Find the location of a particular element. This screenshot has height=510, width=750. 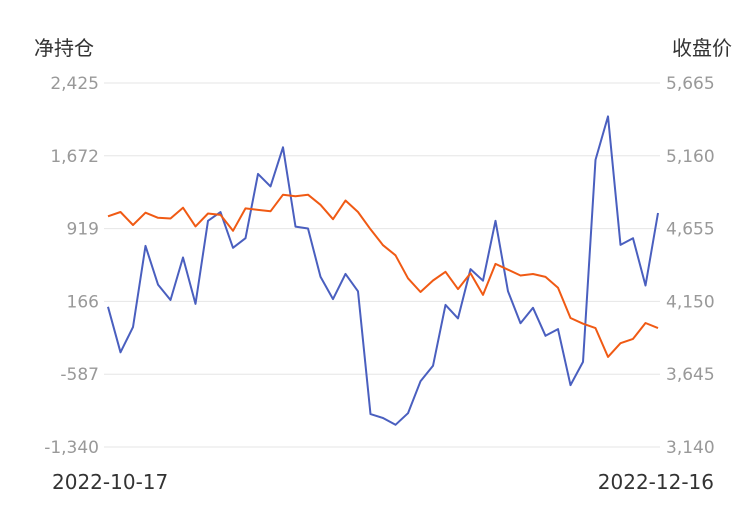

left-tick-label: -1,340 is located at coordinates (71, 448).